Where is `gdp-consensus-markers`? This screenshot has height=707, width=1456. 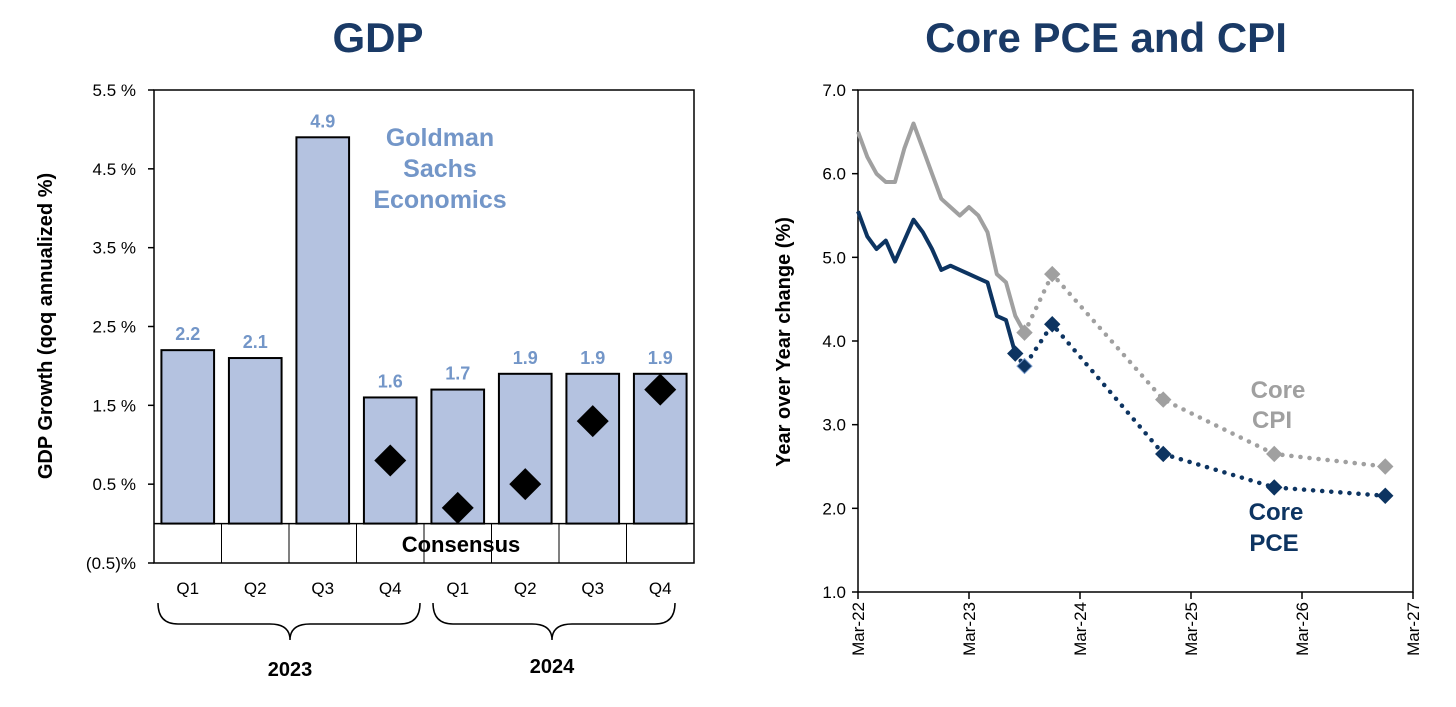
gdp-consensus-markers is located at coordinates (525, 448).